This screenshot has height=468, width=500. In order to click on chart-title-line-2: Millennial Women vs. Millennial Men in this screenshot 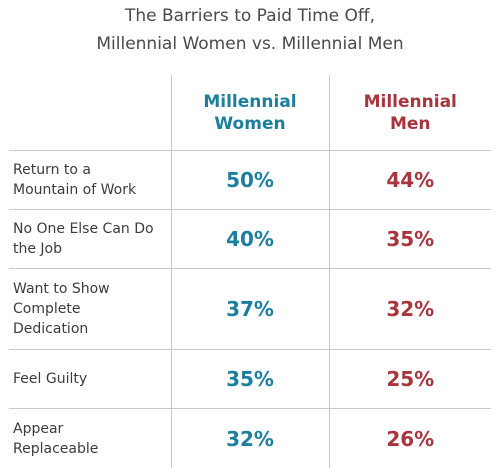, I will do `click(250, 44)`.